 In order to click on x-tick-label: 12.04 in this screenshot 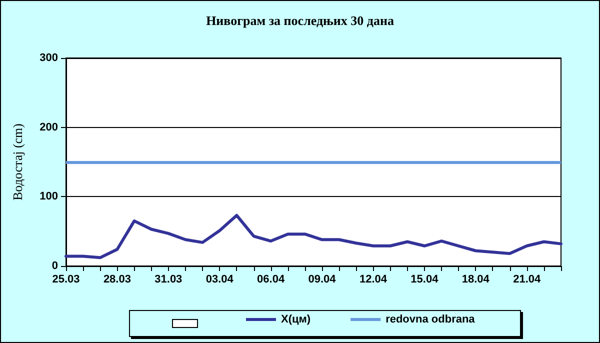, I will do `click(373, 280)`.